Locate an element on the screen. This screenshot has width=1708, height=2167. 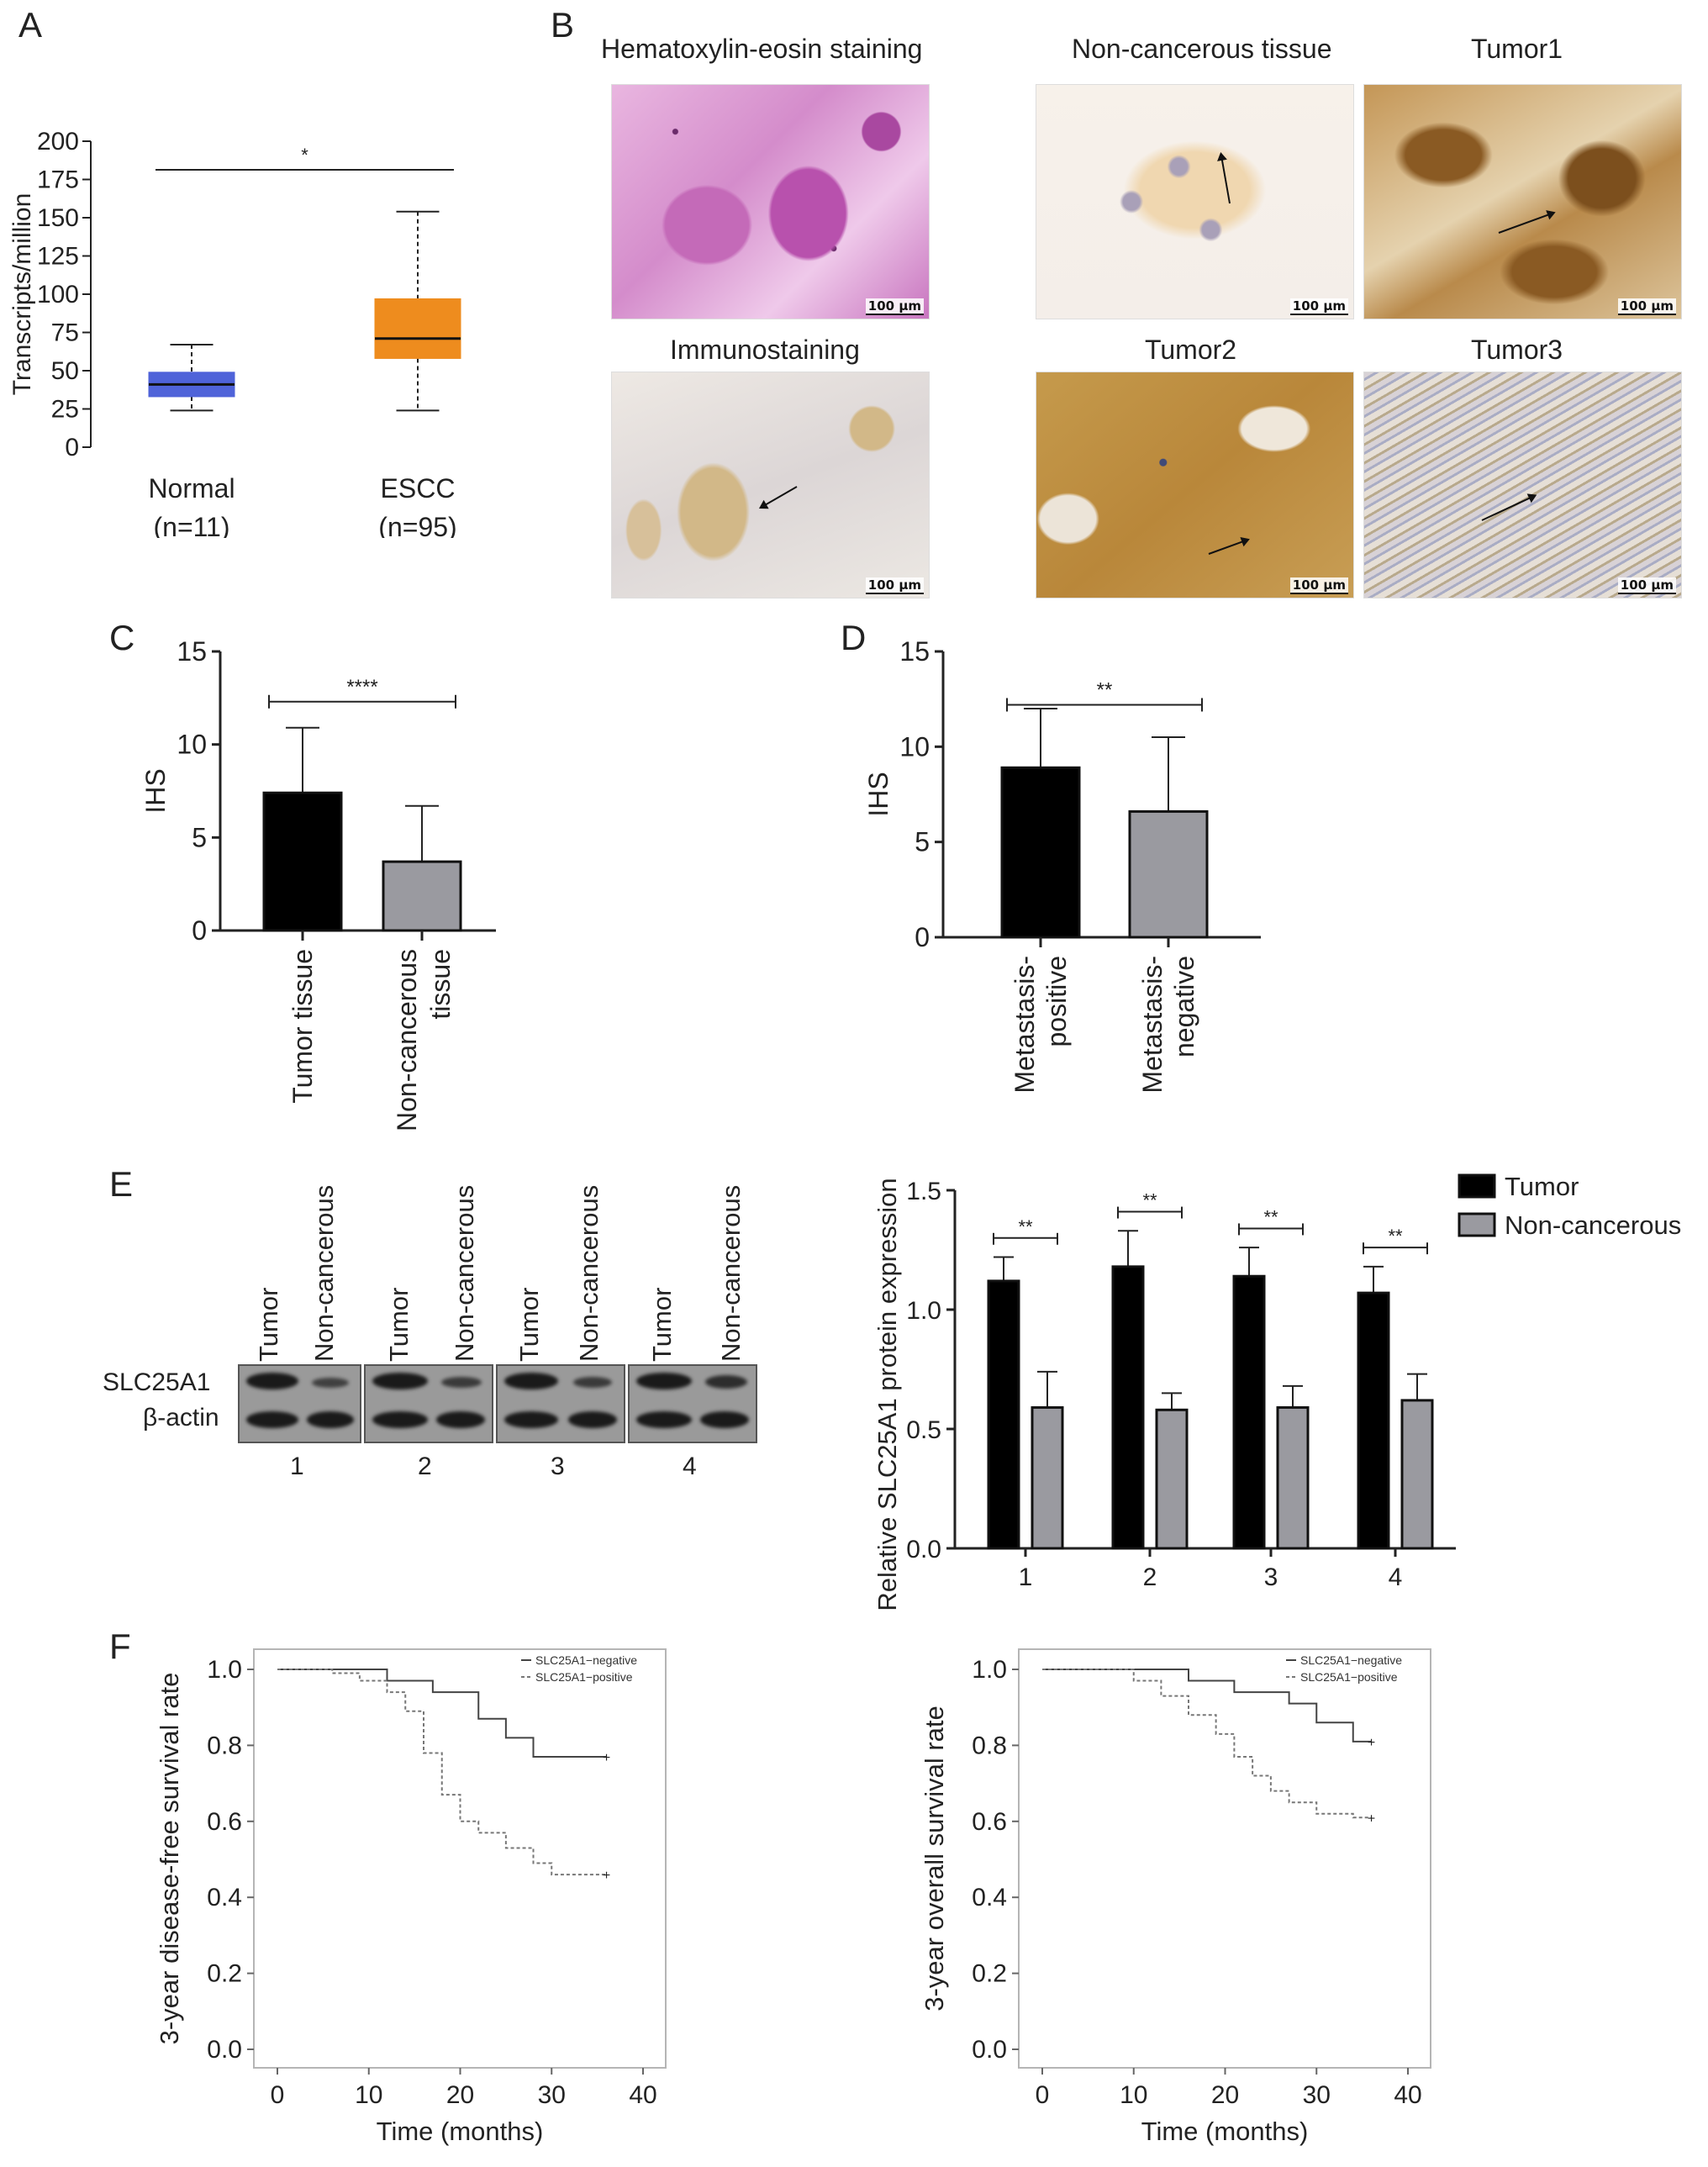
scale-bar-he: 100 μm is located at coordinates (894, 306).